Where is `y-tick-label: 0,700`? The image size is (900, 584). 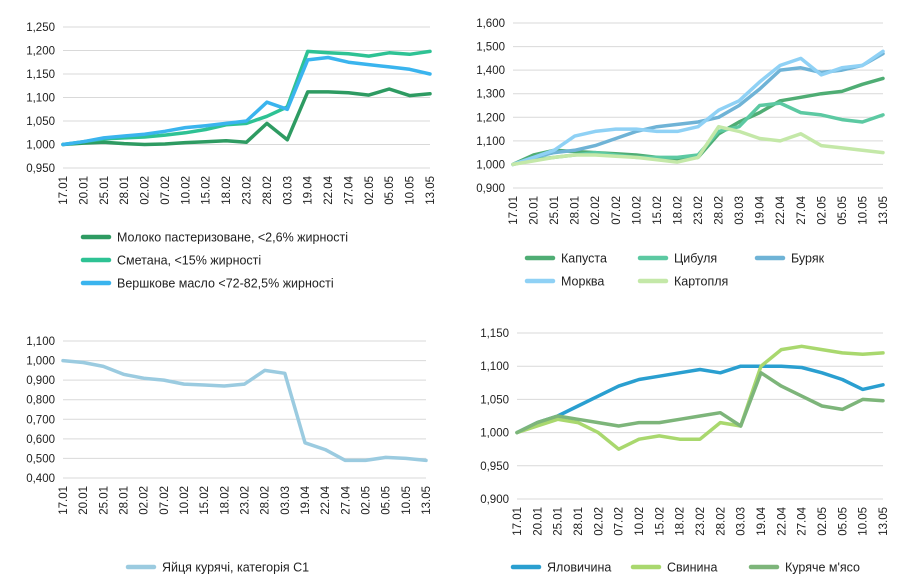
y-tick-label: 0,700 is located at coordinates (40, 420).